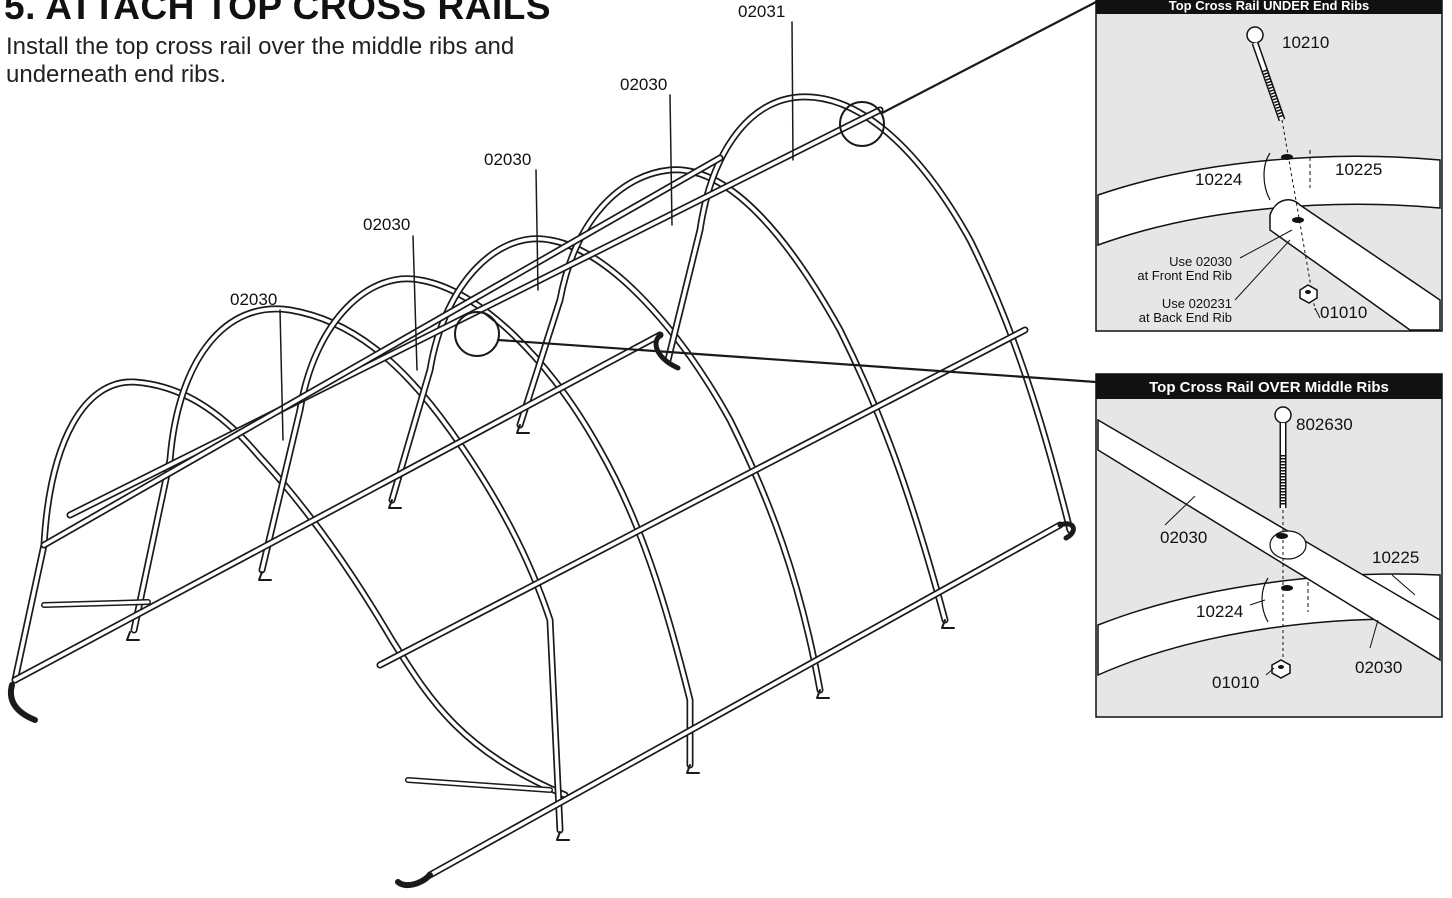  I want to click on detail-middle-ribs: Top Cross Rail OVER Middle Ribs, so click(1269, 545).